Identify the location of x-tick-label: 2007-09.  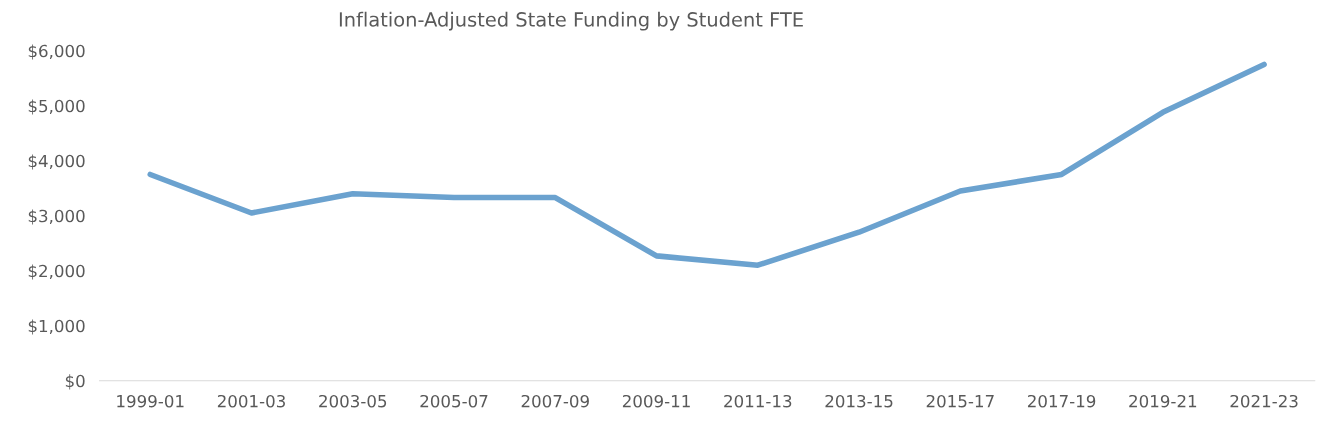
(555, 401).